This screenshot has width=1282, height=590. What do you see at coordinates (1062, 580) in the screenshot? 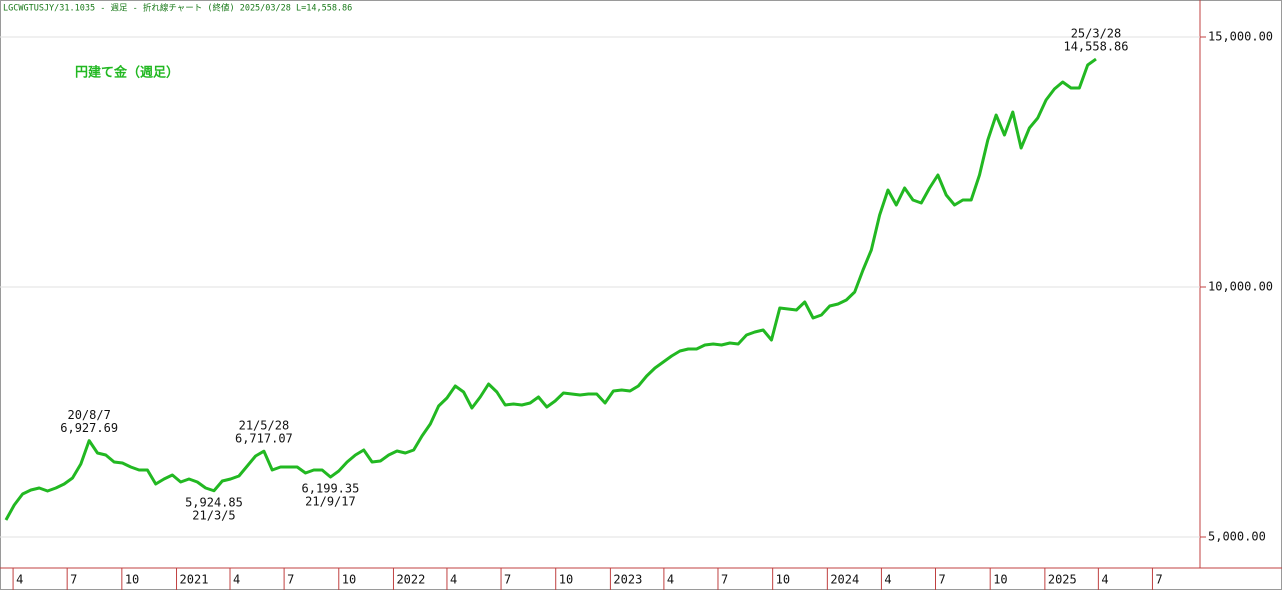
I see `x-tick-label: 2025` at bounding box center [1062, 580].